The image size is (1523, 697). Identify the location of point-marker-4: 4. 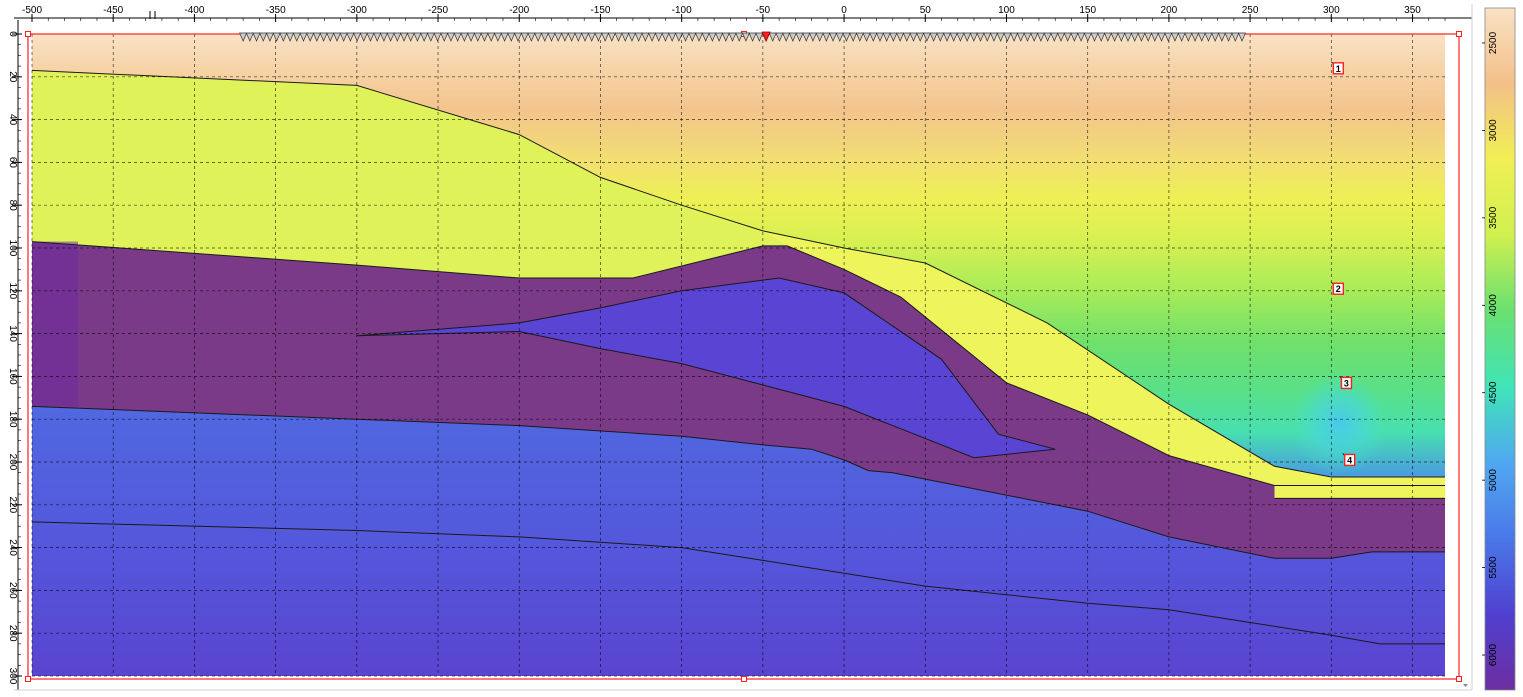
(1349, 460).